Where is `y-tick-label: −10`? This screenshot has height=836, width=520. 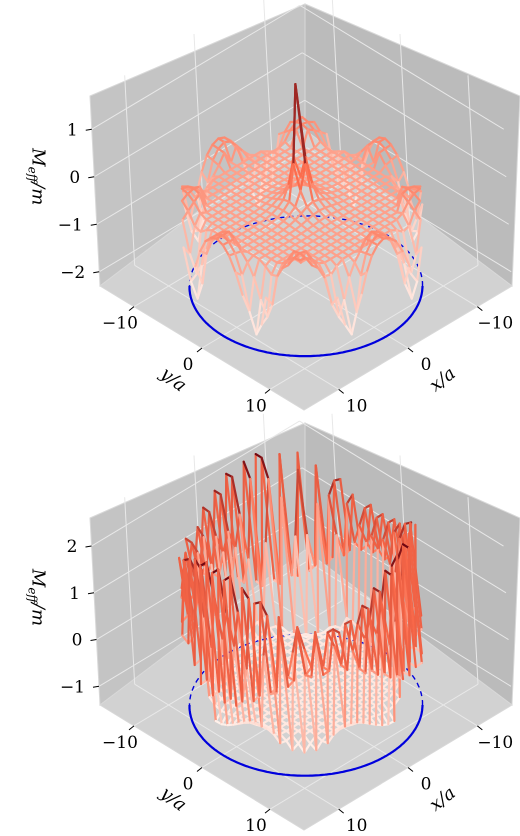
y-tick-label: −10 is located at coordinates (120, 324).